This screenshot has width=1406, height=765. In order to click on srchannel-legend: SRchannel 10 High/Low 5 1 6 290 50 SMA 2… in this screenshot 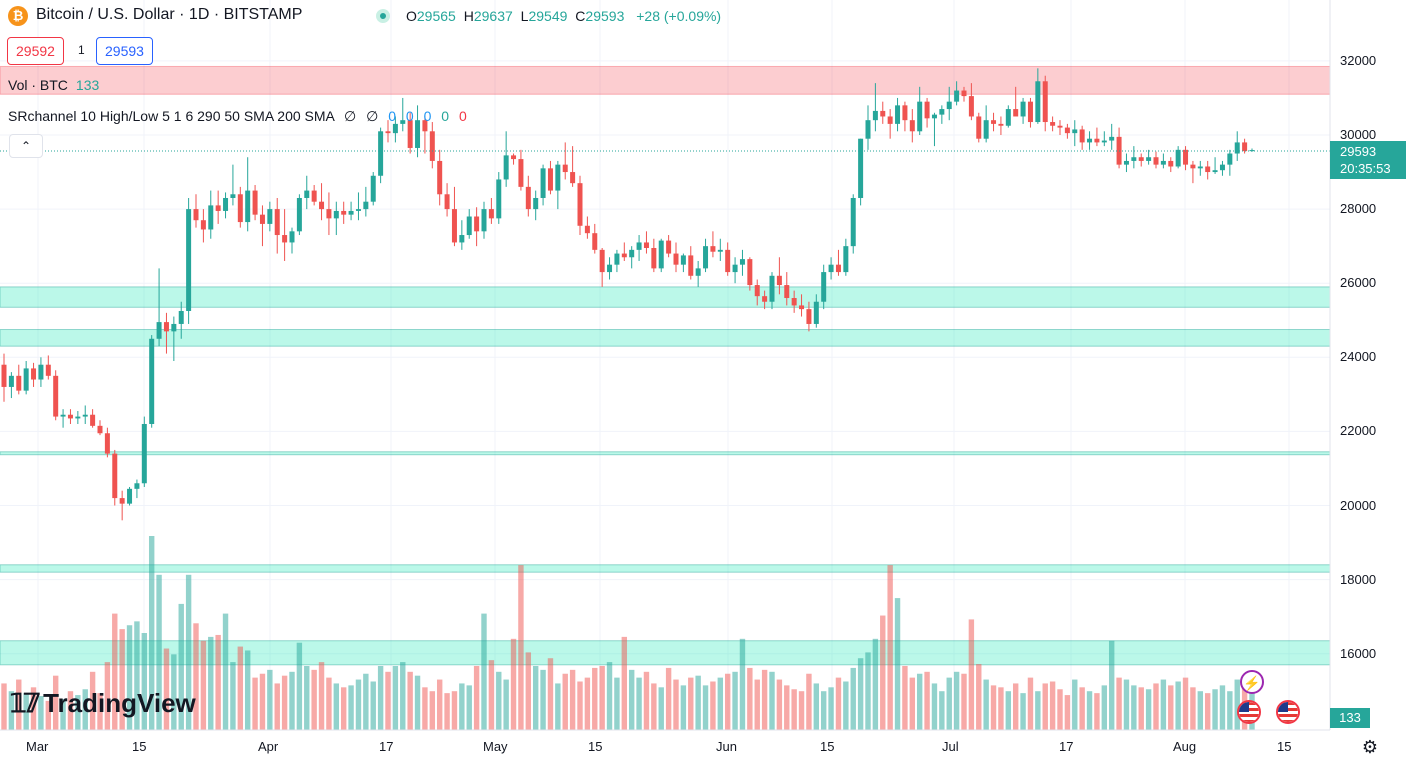, I will do `click(237, 116)`.